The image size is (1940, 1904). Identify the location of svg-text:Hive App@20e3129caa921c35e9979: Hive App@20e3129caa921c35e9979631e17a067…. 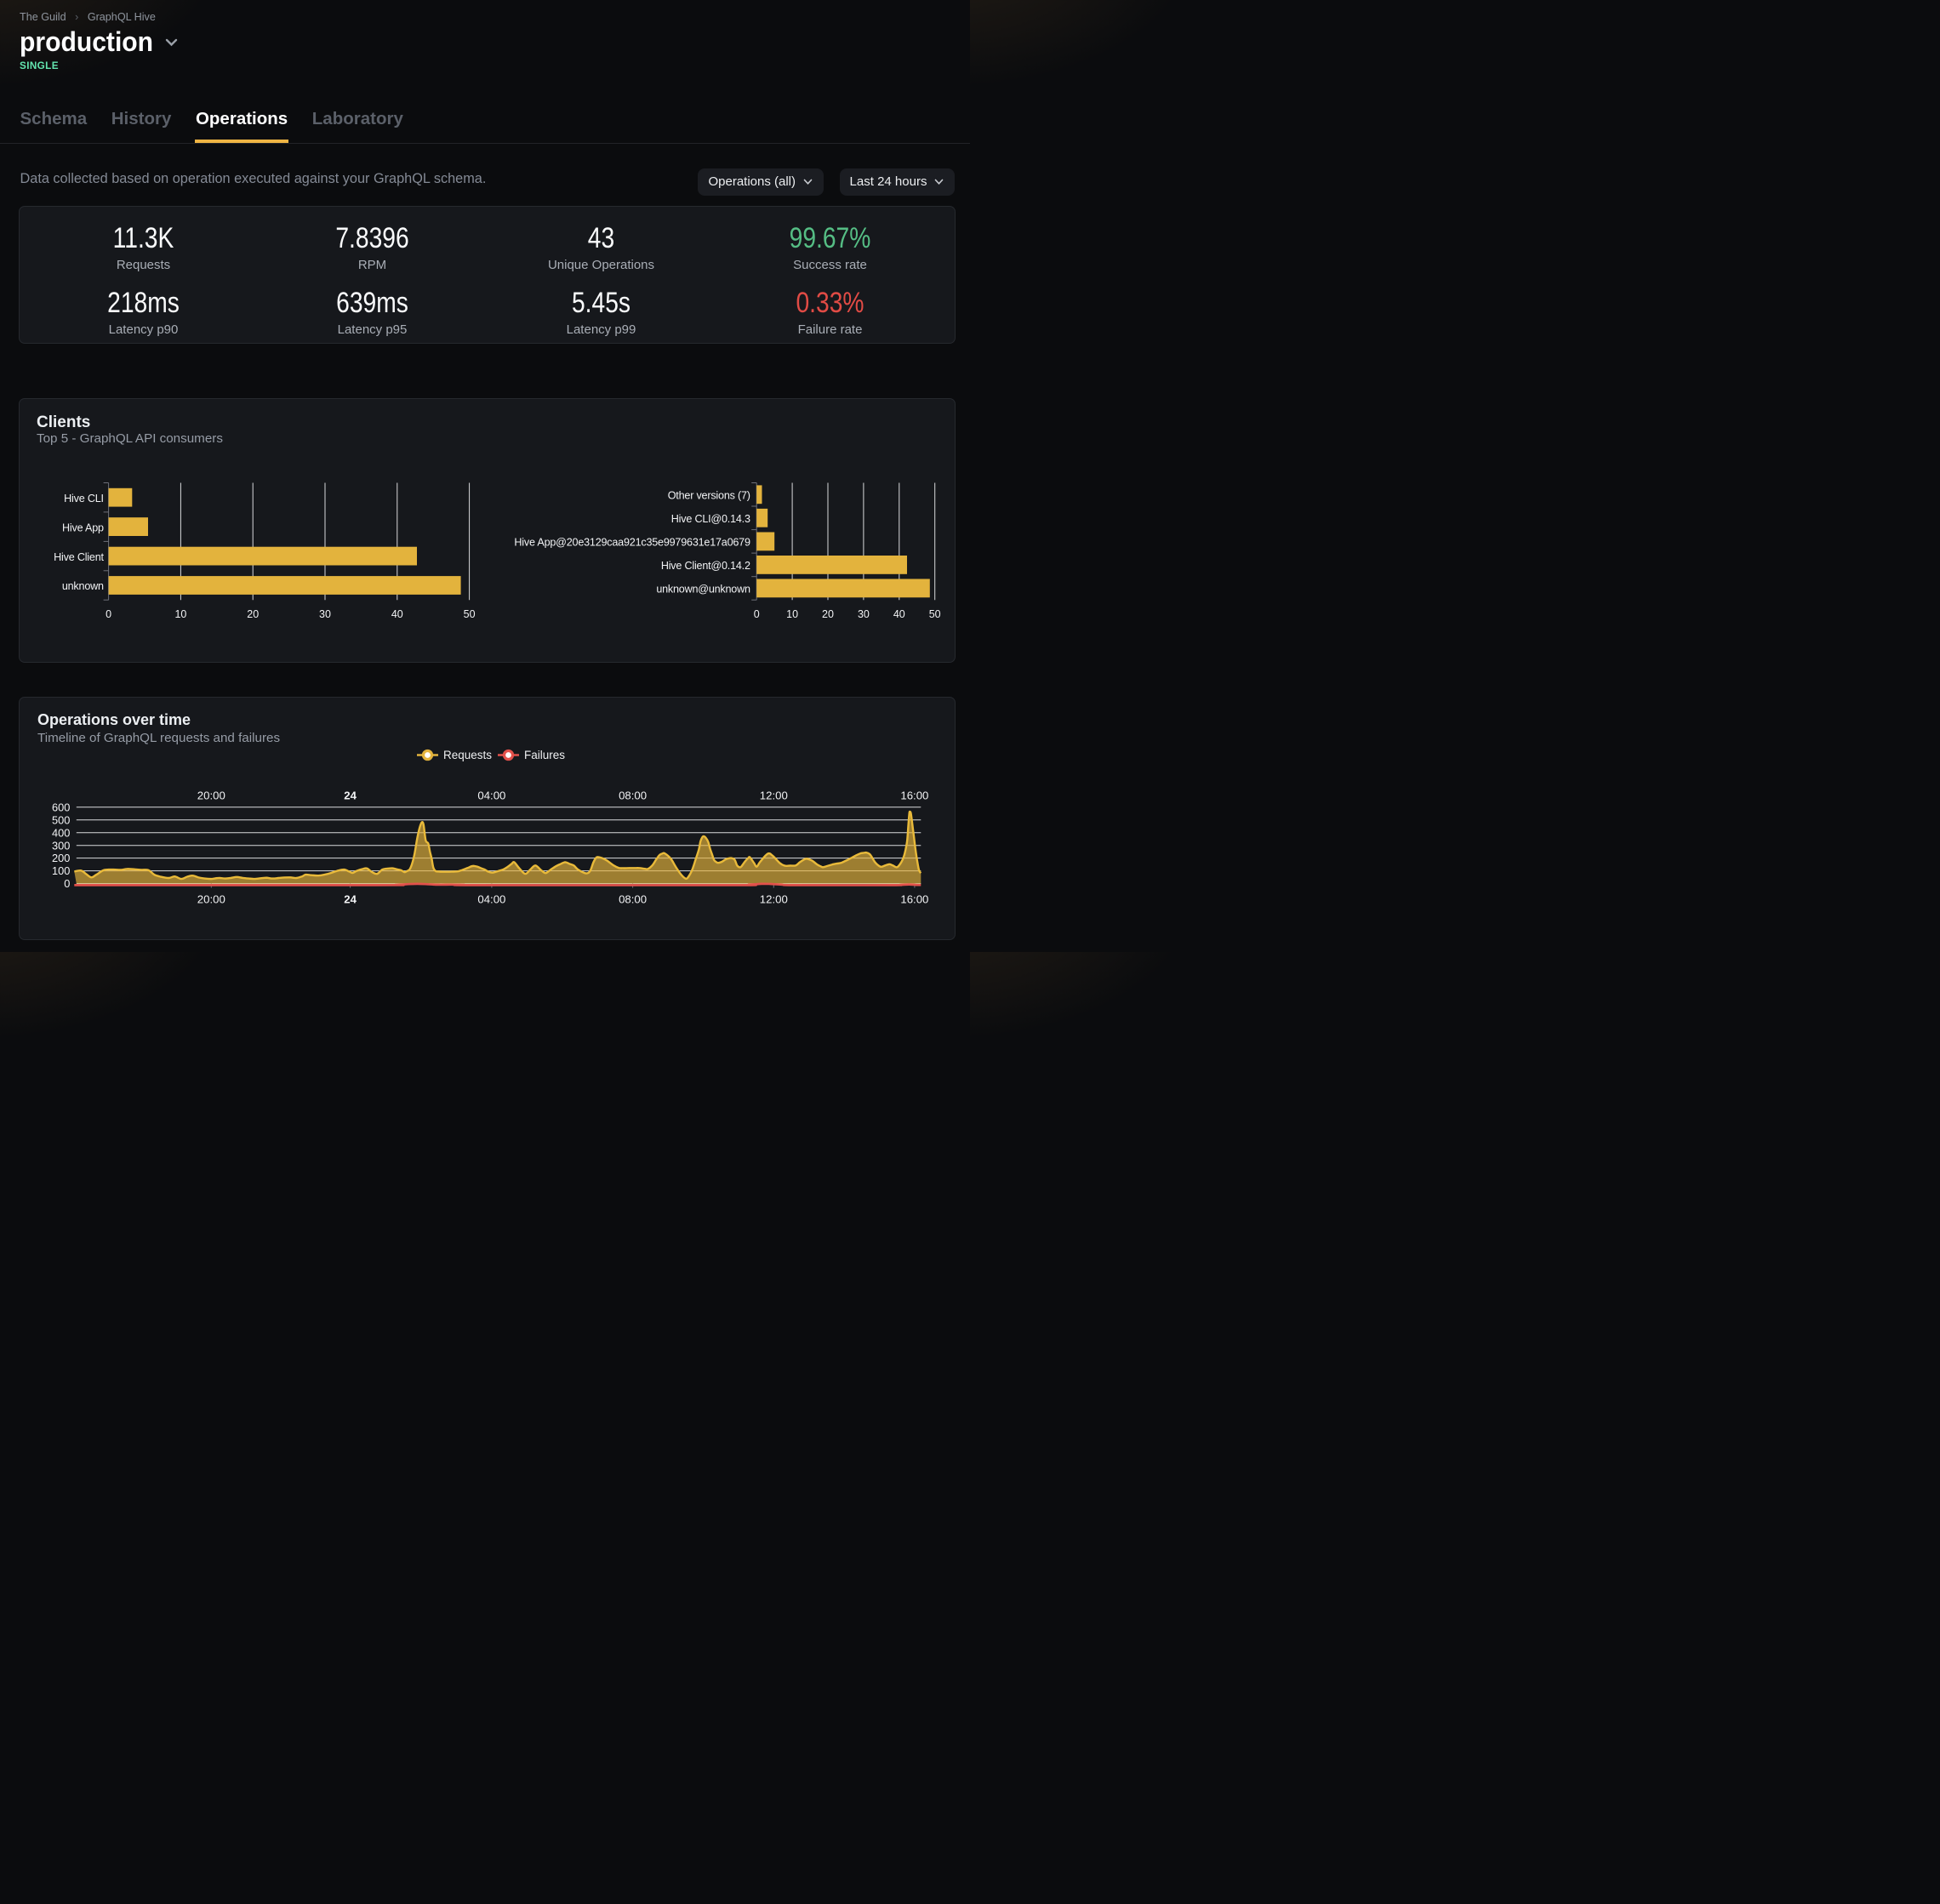
(632, 542).